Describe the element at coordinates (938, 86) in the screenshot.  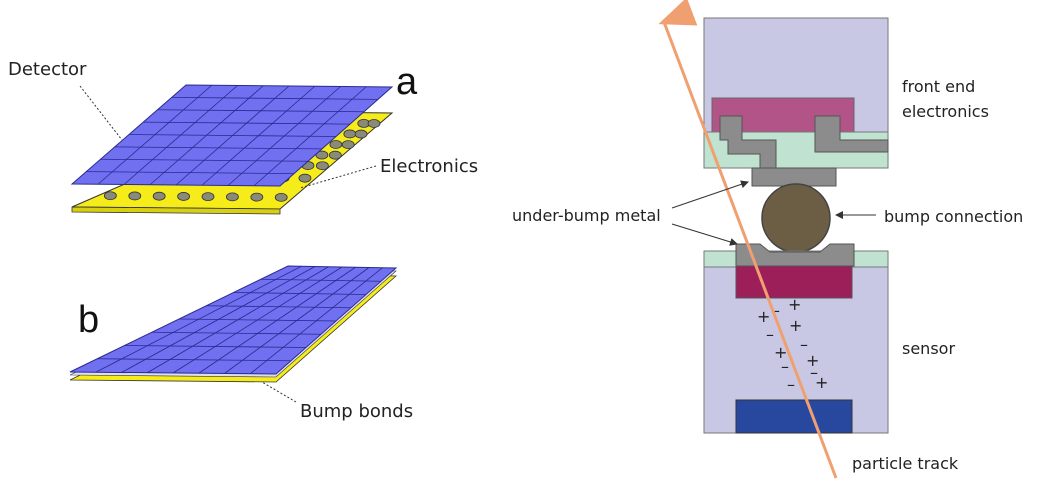
I see `front-end-label-line1: front end` at that location.